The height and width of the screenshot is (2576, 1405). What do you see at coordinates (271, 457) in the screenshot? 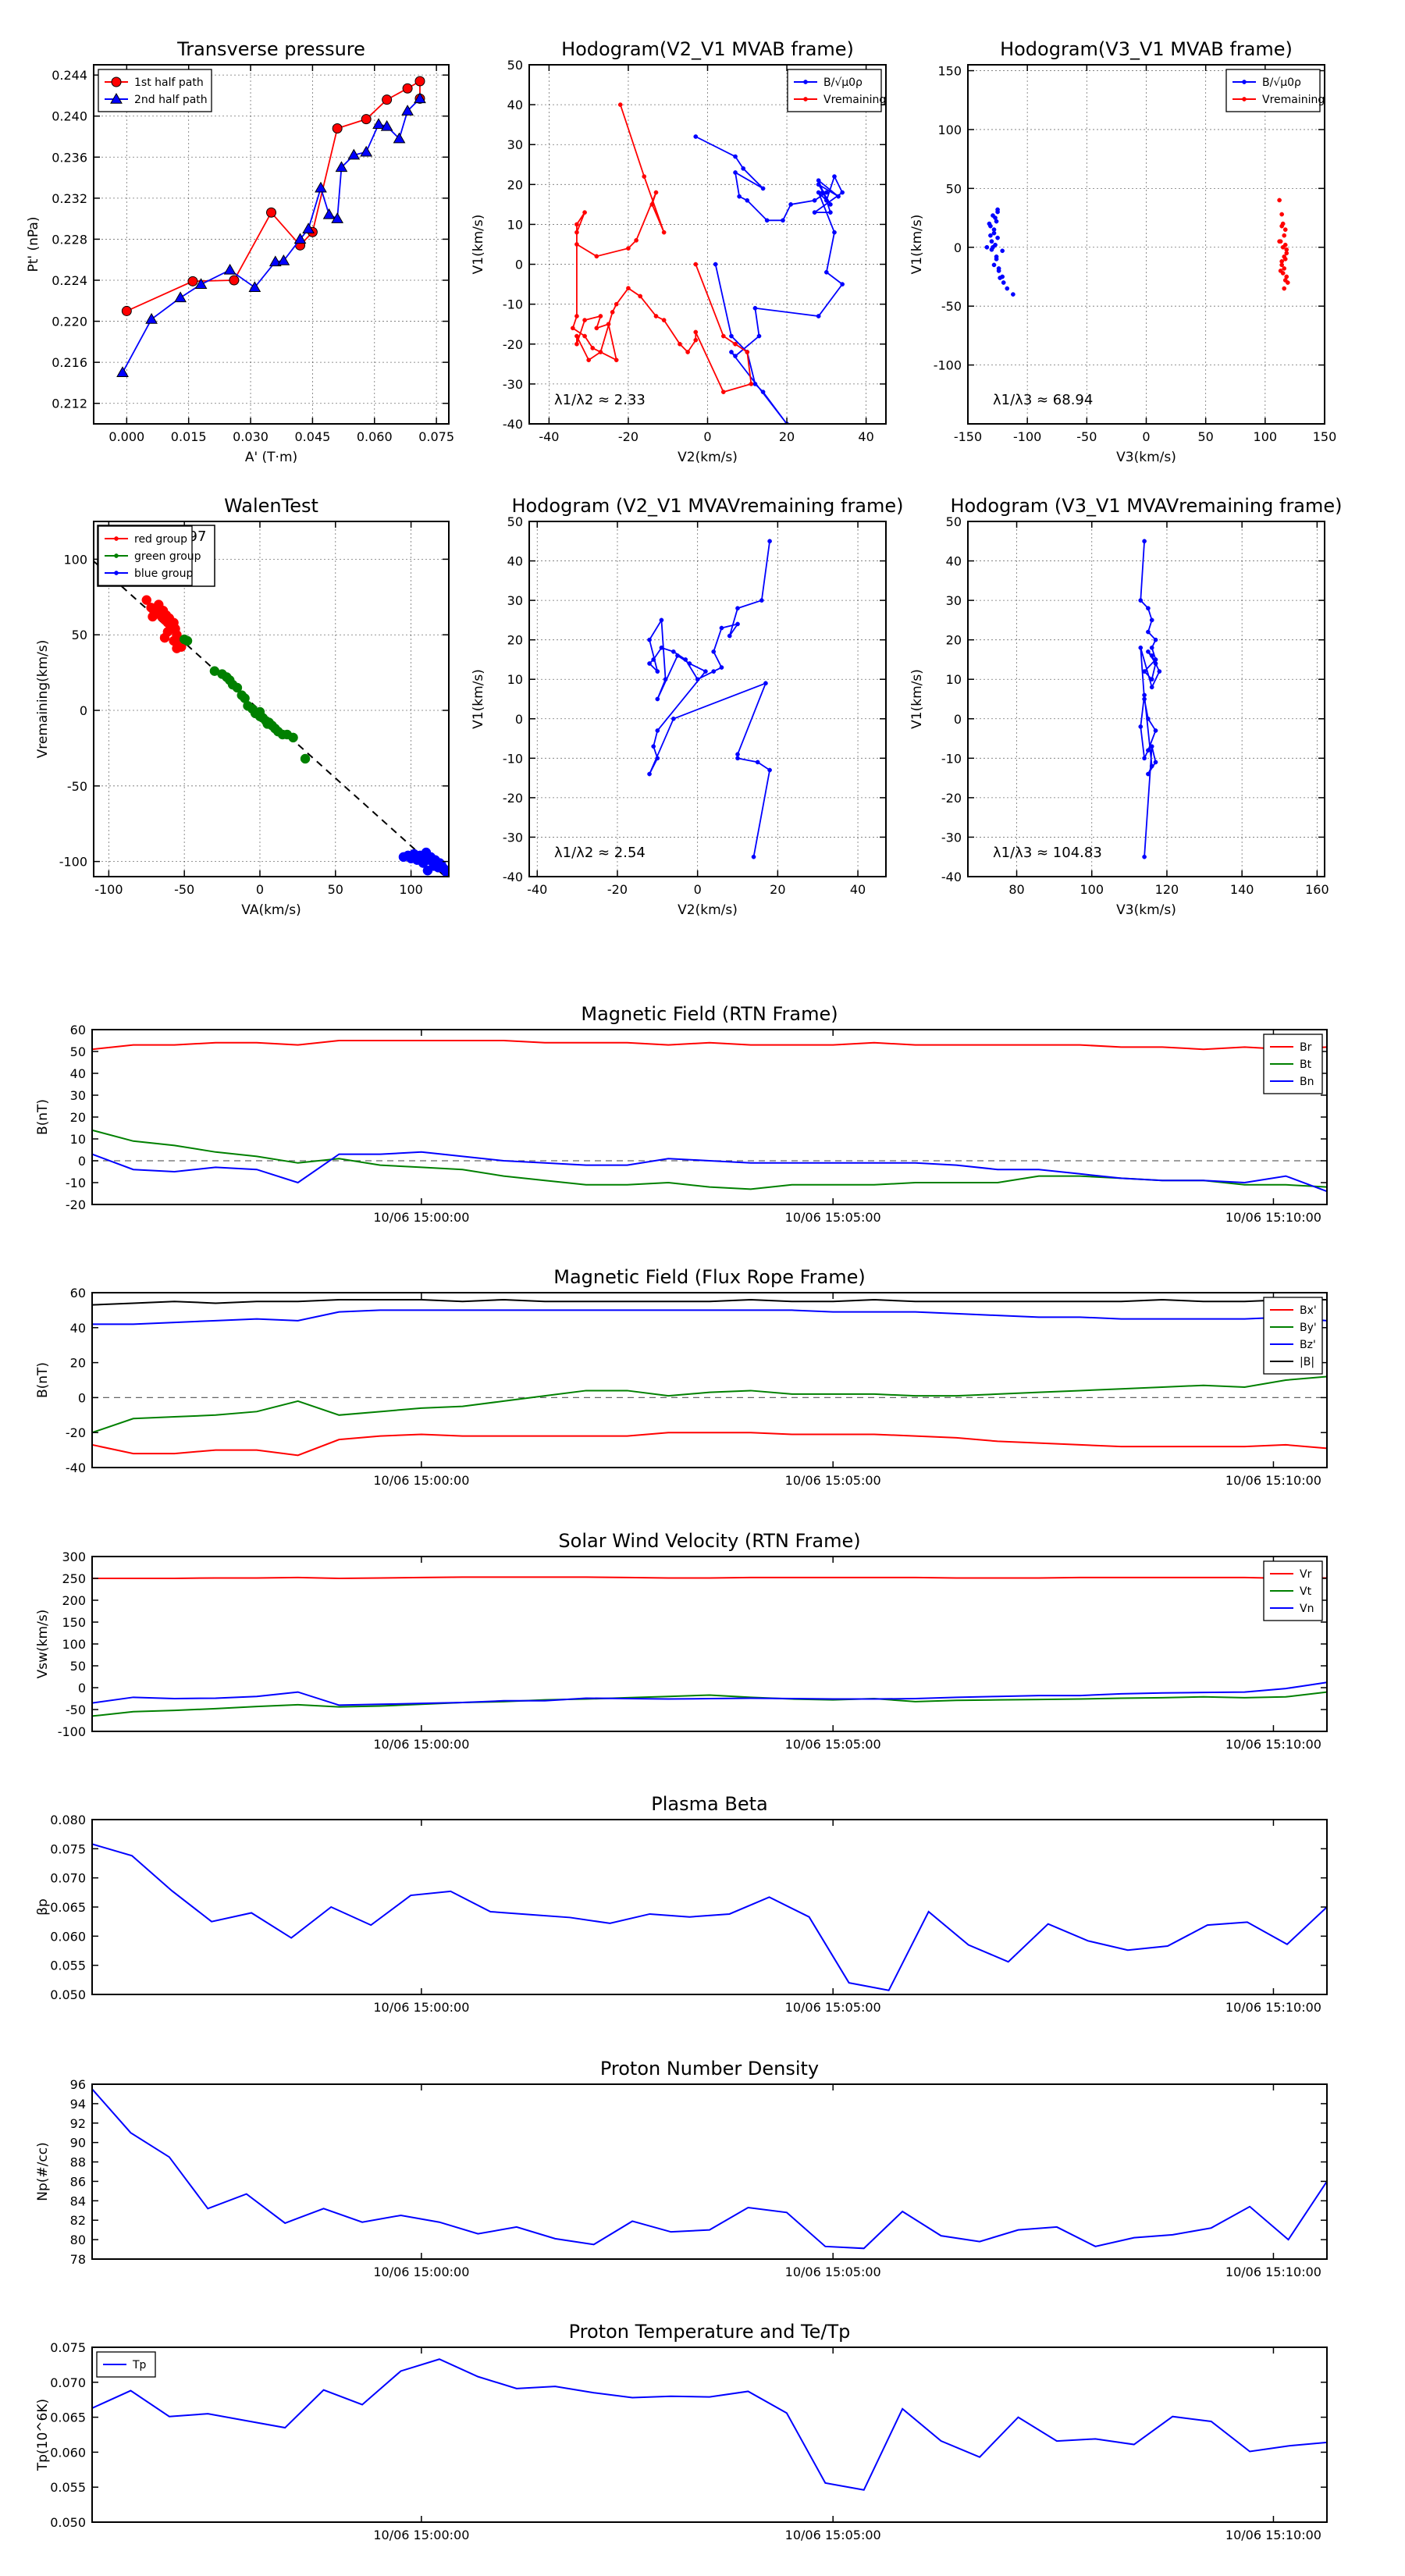
I see `x-axis-label: A' (T·m)` at bounding box center [271, 457].